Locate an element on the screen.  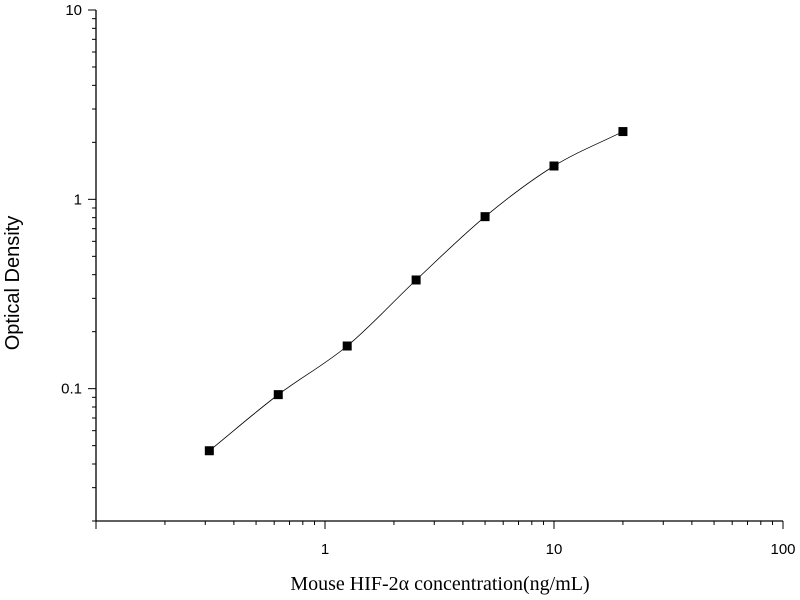
y-tick-label: 10 is located at coordinates (73, 10).